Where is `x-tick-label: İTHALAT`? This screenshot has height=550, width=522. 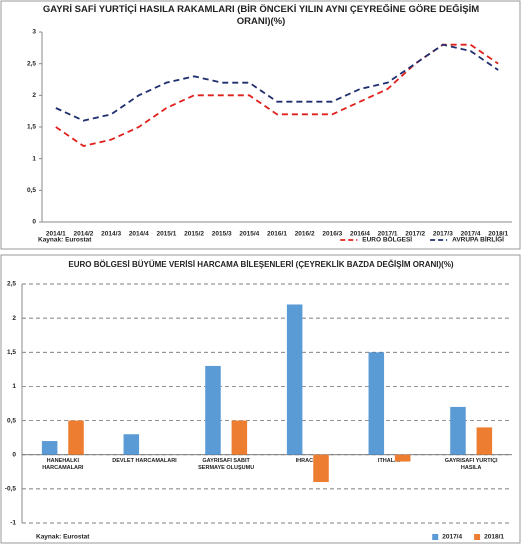 x-tick-label: İTHALAT is located at coordinates (389, 460).